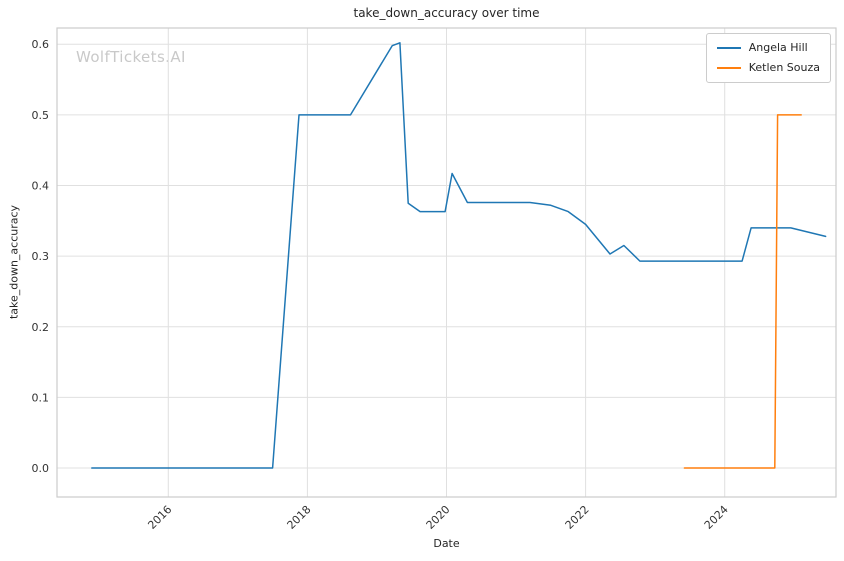 Image resolution: width=844 pixels, height=561 pixels. What do you see at coordinates (41, 256) in the screenshot?
I see `svg-text: 0.3` at bounding box center [41, 256].